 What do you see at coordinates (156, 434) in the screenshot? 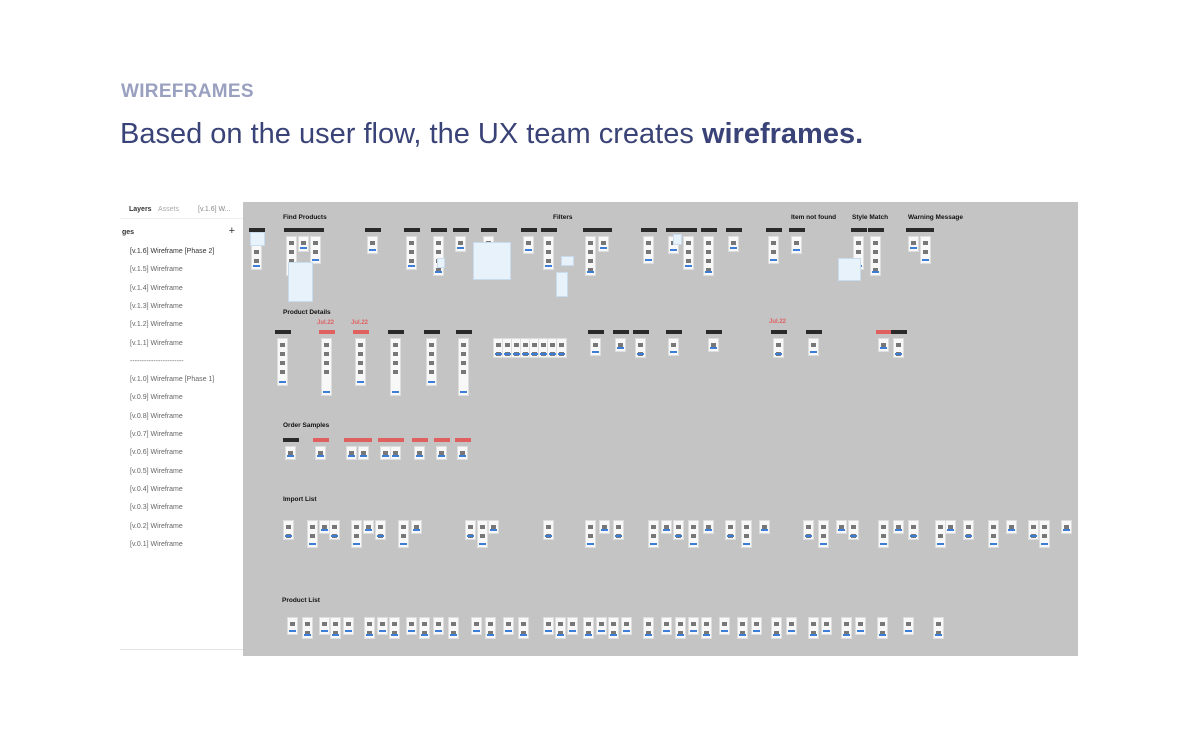
I see `page-item: [v.0.7] Wireframe` at bounding box center [156, 434].